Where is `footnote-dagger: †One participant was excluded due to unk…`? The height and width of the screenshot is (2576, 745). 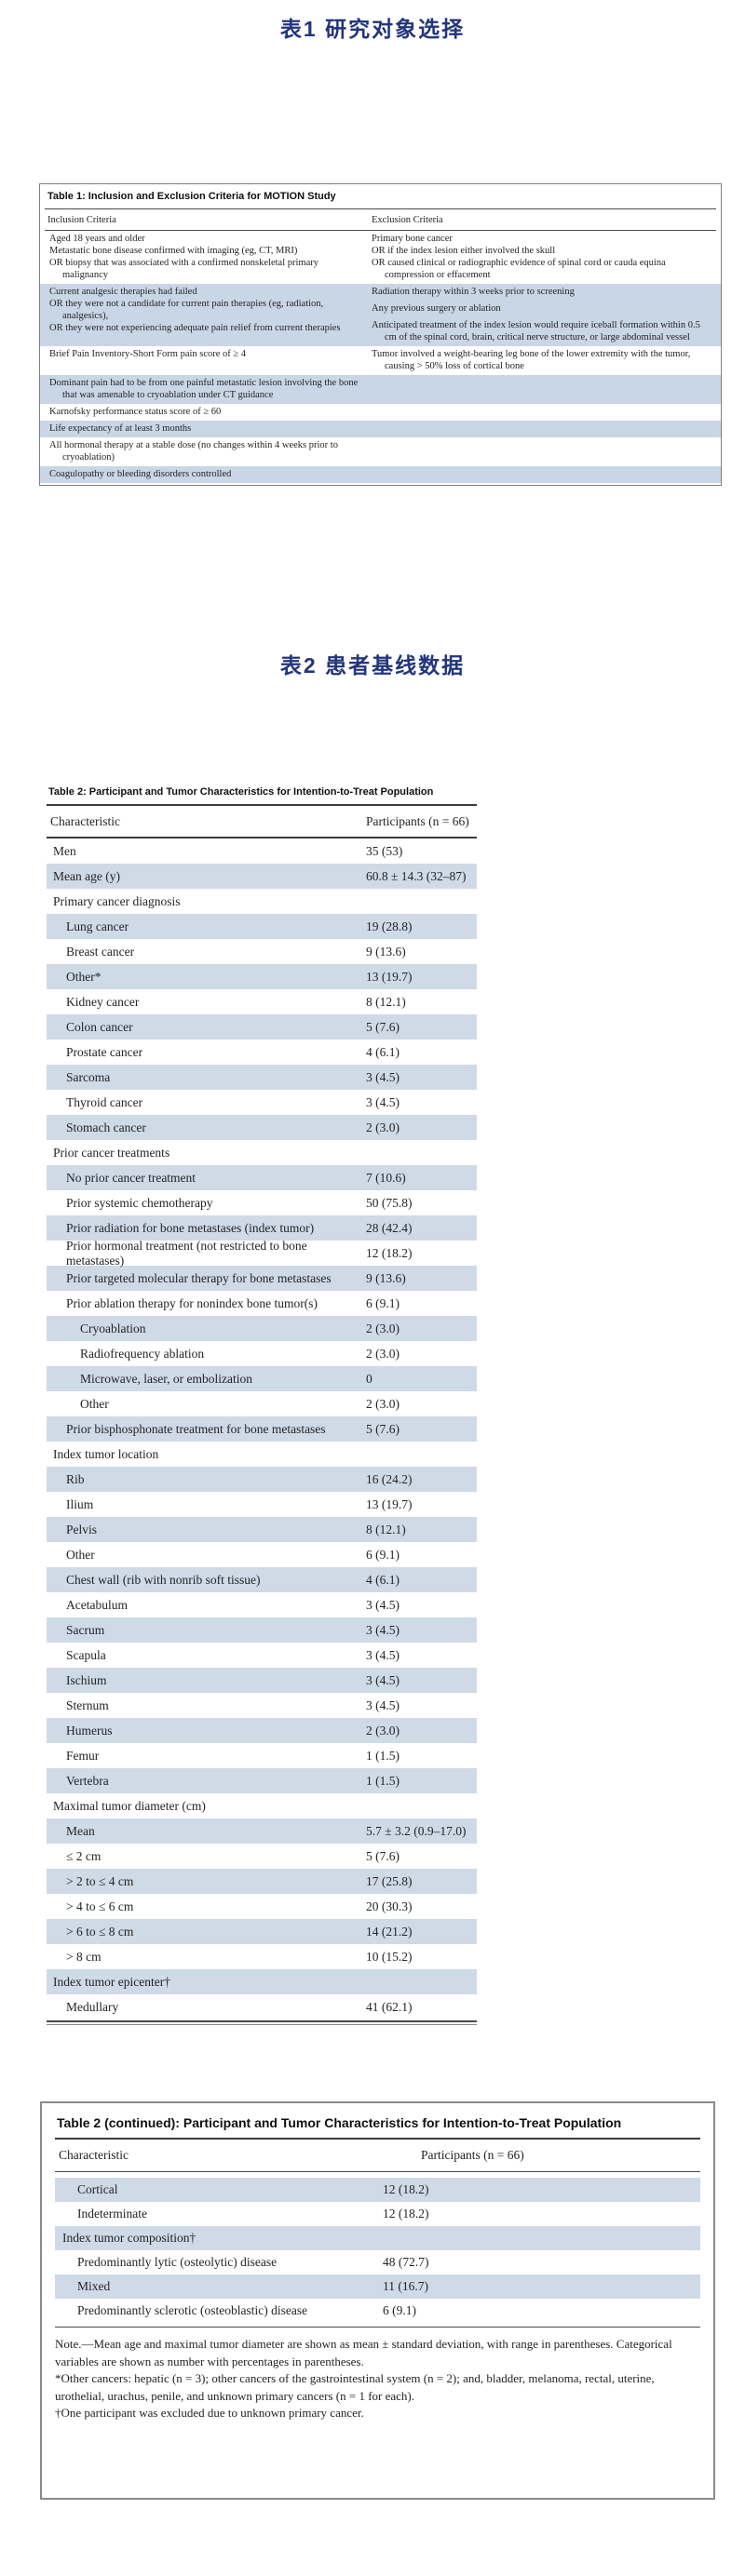 footnote-dagger: †One participant was excluded due to unk… is located at coordinates (209, 2413).